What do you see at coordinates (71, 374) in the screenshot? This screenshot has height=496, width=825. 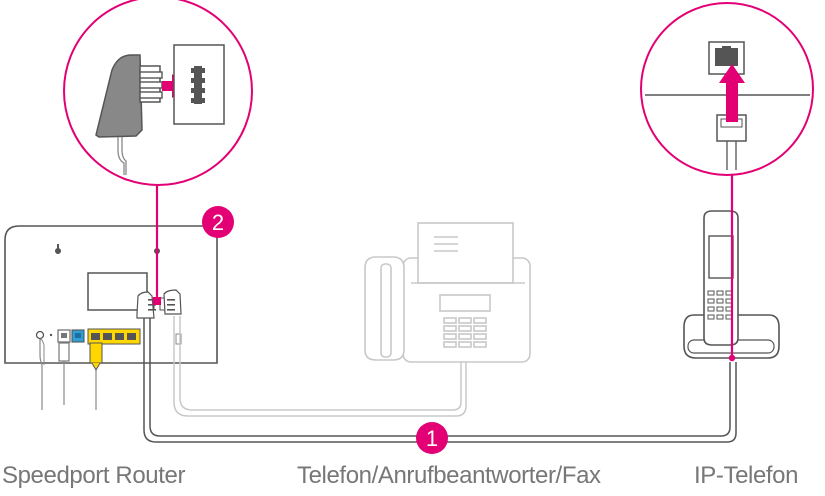 I see `router-cables` at bounding box center [71, 374].